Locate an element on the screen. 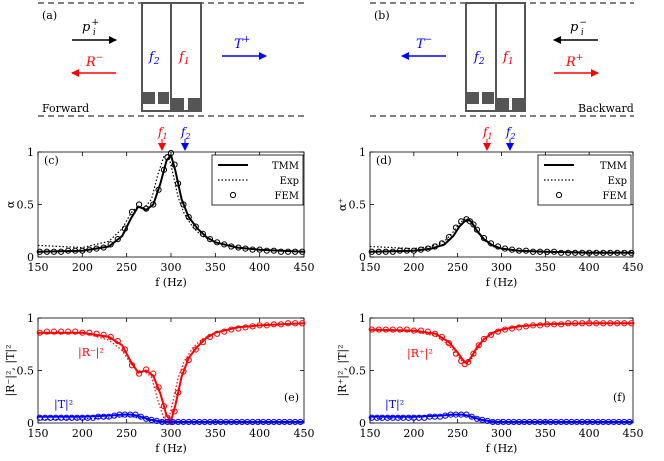 The width and height of the screenshot is (664, 461). series-tmm is located at coordinates (501, 236).